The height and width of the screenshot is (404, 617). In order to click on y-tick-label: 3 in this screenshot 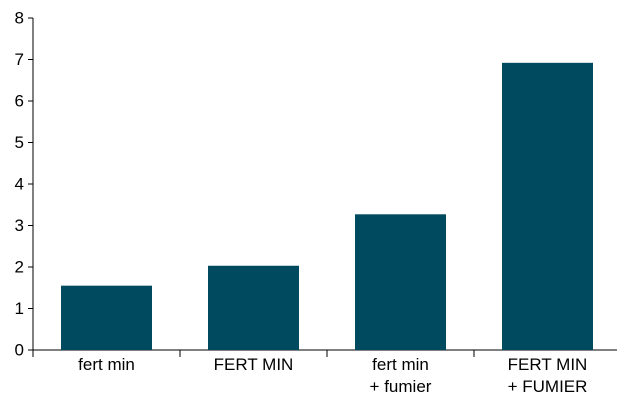, I will do `click(19, 225)`.